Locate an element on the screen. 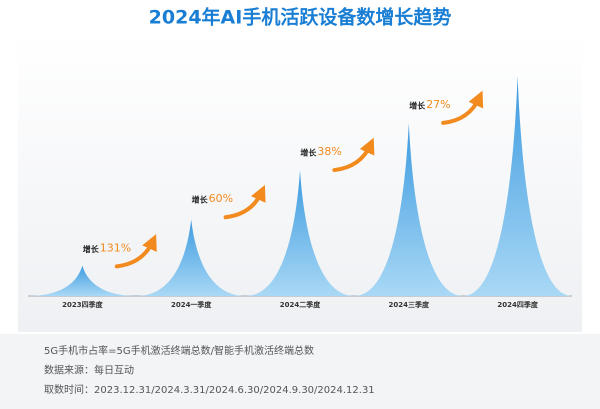 This screenshot has width=600, height=409. growth-label: 27% is located at coordinates (438, 104).